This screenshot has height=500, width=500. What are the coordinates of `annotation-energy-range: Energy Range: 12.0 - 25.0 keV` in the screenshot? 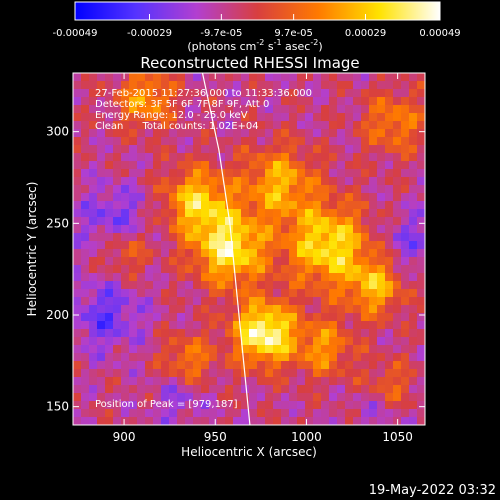 It's located at (171, 115).